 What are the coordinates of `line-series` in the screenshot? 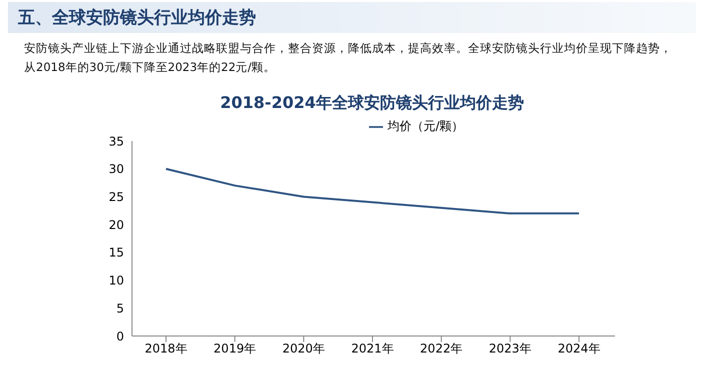 It's located at (372, 191).